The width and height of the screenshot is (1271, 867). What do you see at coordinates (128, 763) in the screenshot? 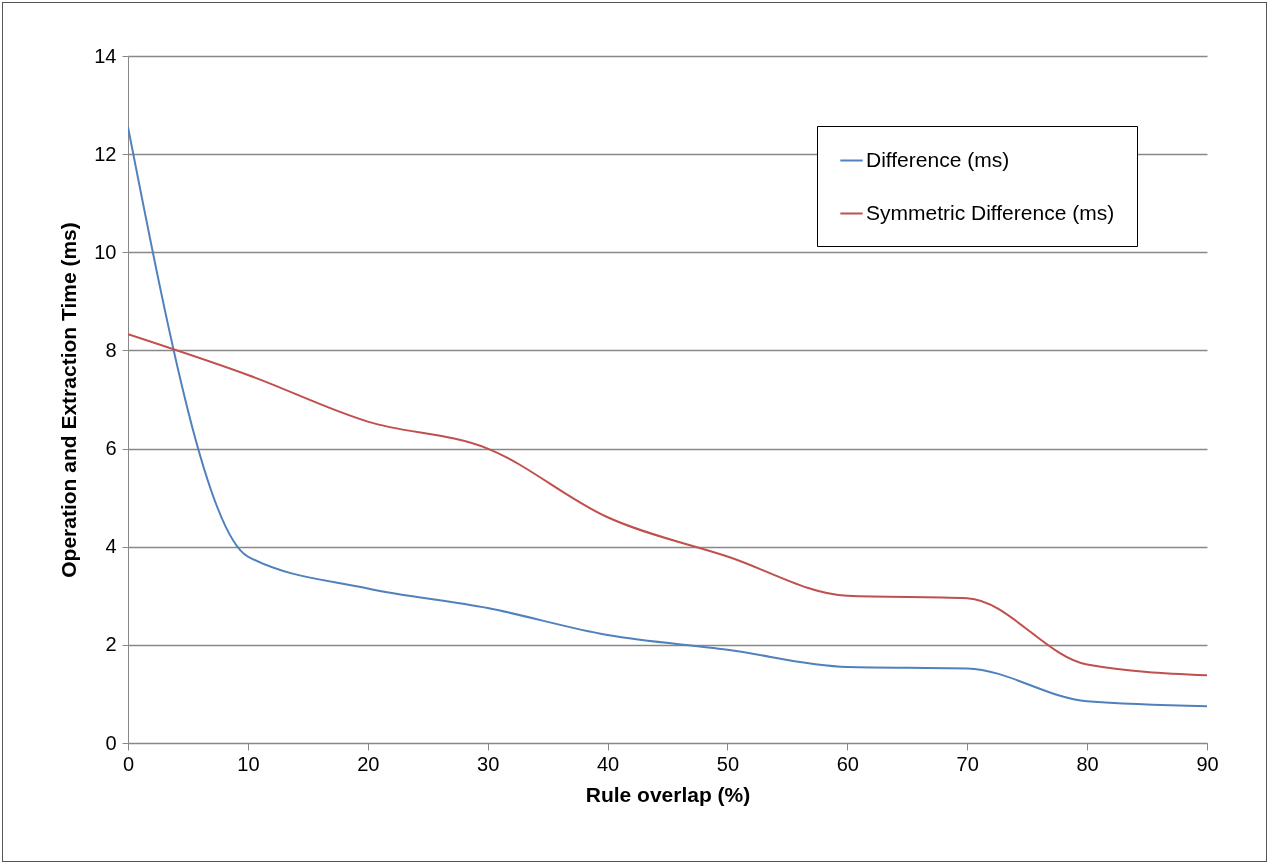
I see `x-tick-label: 0` at bounding box center [128, 763].